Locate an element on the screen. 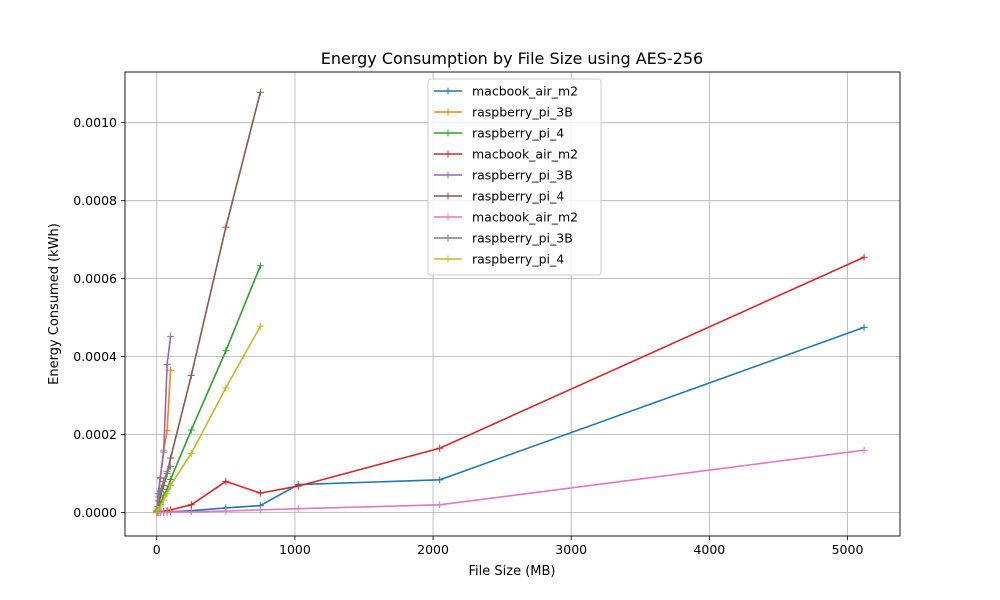 This screenshot has height=600, width=1000. y-tick-label: 0.0008 is located at coordinates (95, 200).